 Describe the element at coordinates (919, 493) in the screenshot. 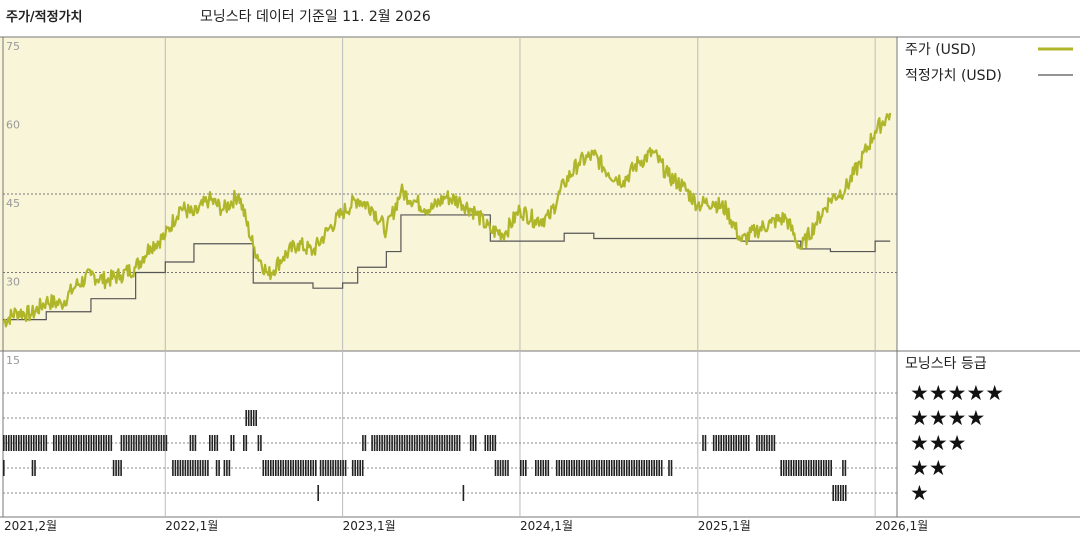

I see `rating-row-1-star: ★` at that location.